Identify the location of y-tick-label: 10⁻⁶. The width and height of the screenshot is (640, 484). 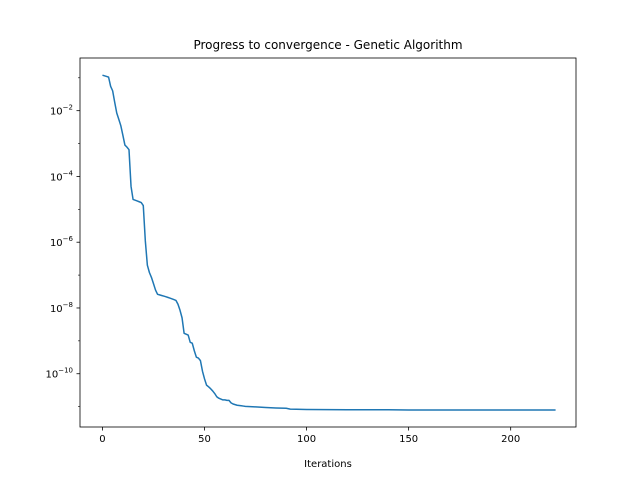
(62, 242).